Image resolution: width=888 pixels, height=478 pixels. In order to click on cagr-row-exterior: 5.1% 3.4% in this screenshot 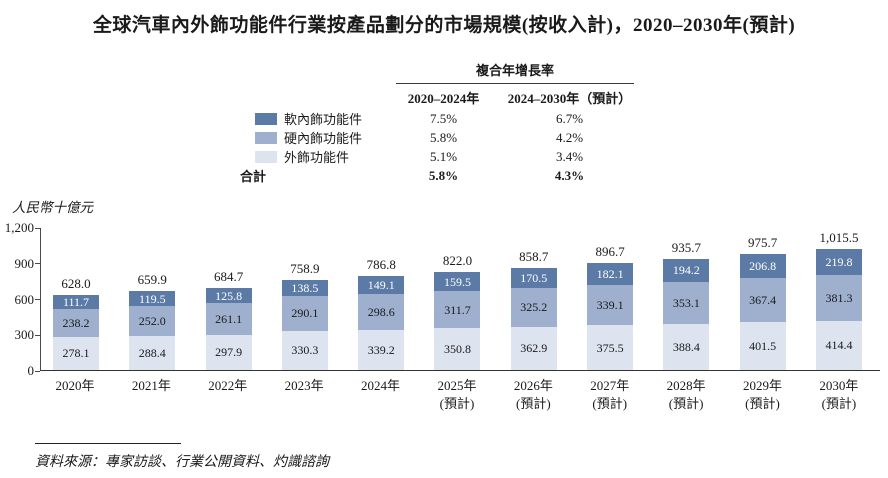, I will do `click(515, 156)`.